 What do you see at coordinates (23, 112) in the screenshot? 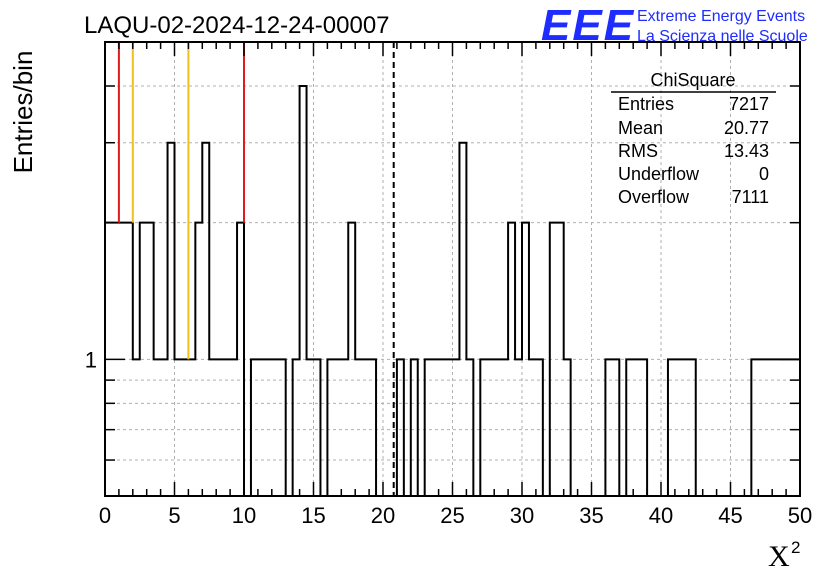
I see `y-axis-label: Entries/bin` at bounding box center [23, 112].